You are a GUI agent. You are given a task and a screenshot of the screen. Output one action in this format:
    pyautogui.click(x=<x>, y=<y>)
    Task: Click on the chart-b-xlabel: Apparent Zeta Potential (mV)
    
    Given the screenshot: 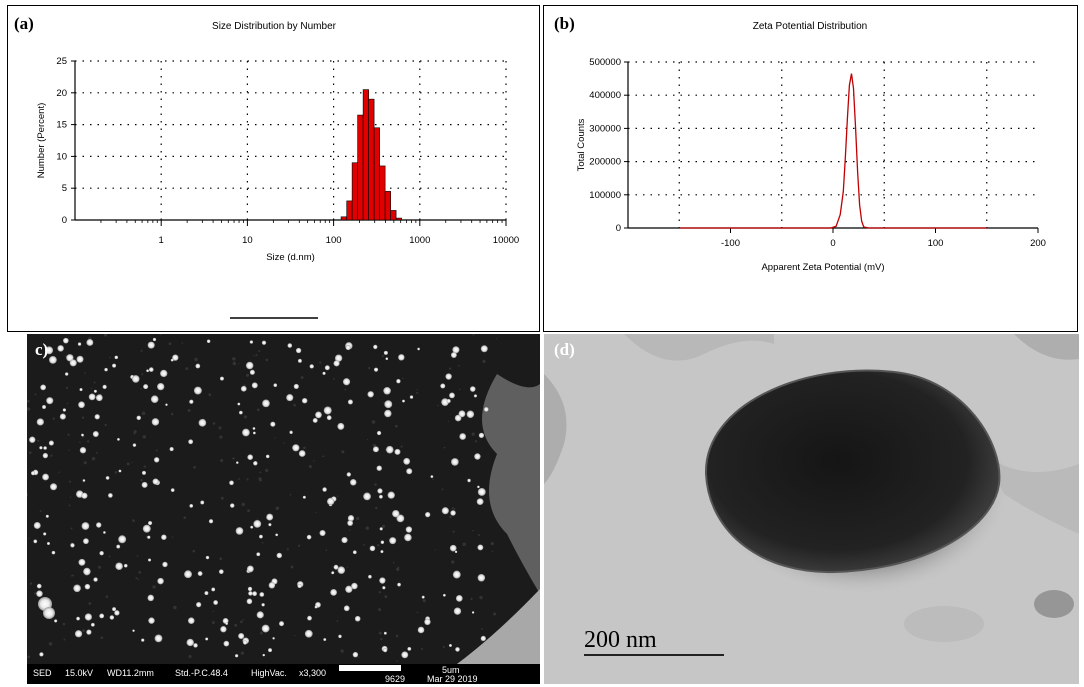 What is the action you would take?
    pyautogui.click(x=822, y=267)
    